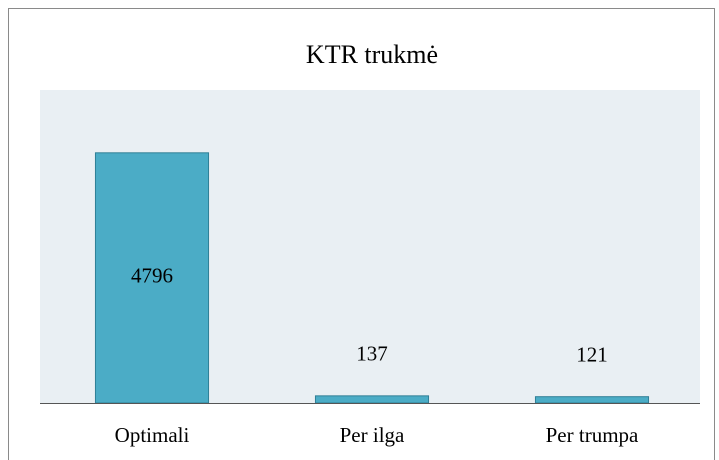 The image size is (719, 460). What do you see at coordinates (592, 435) in the screenshot?
I see `x-tick-label: Per trumpa` at bounding box center [592, 435].